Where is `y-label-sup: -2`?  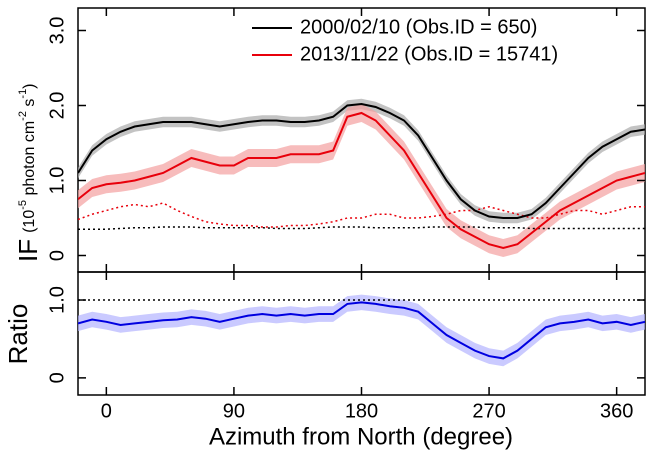
y-label-sup: -2 is located at coordinates (23, 116).